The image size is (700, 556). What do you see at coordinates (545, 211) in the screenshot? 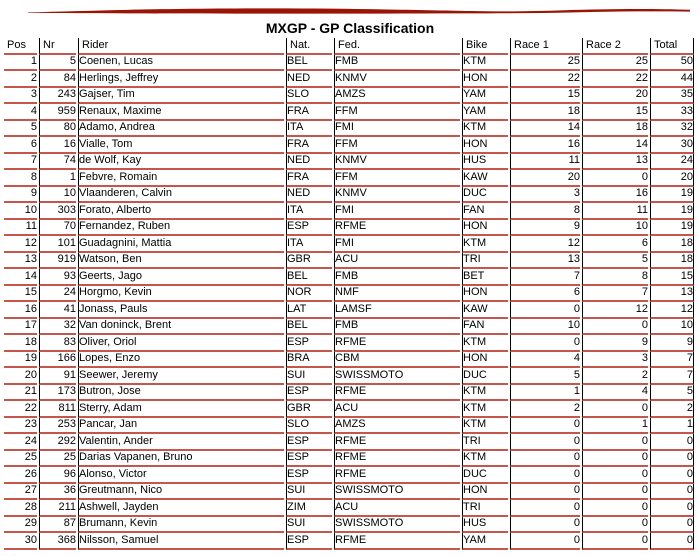
I see `race1-cell: 8` at bounding box center [545, 211].